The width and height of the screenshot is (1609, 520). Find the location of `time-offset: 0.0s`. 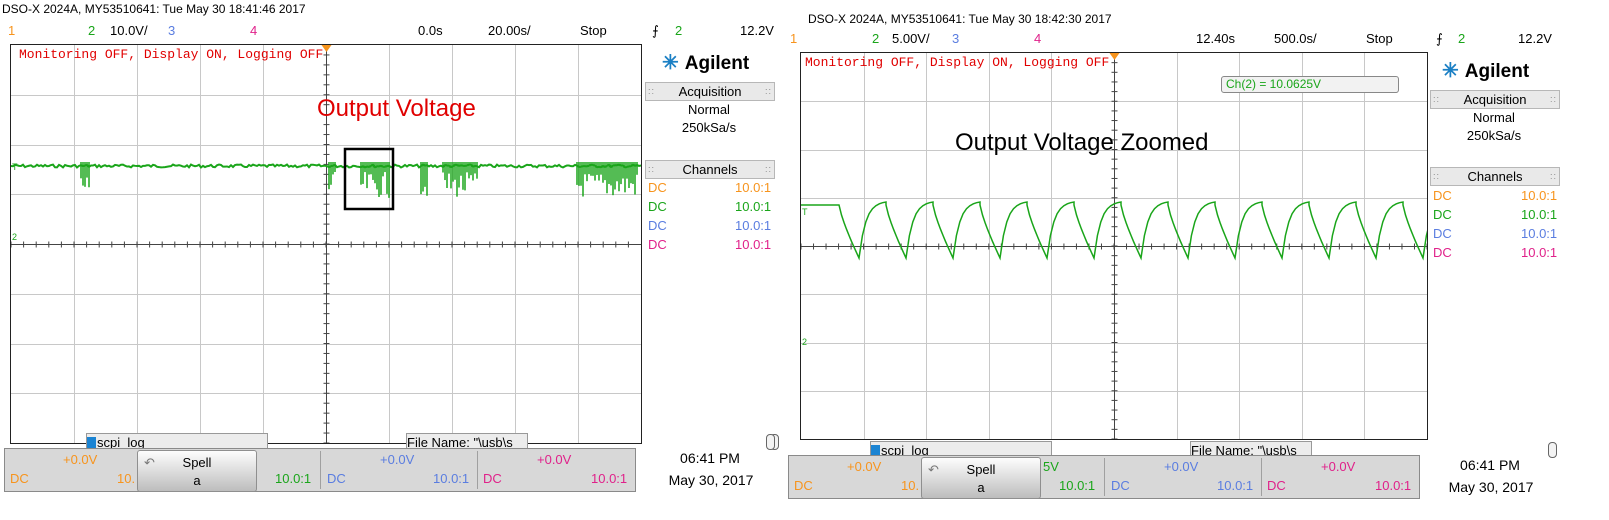

time-offset: 0.0s is located at coordinates (430, 30).